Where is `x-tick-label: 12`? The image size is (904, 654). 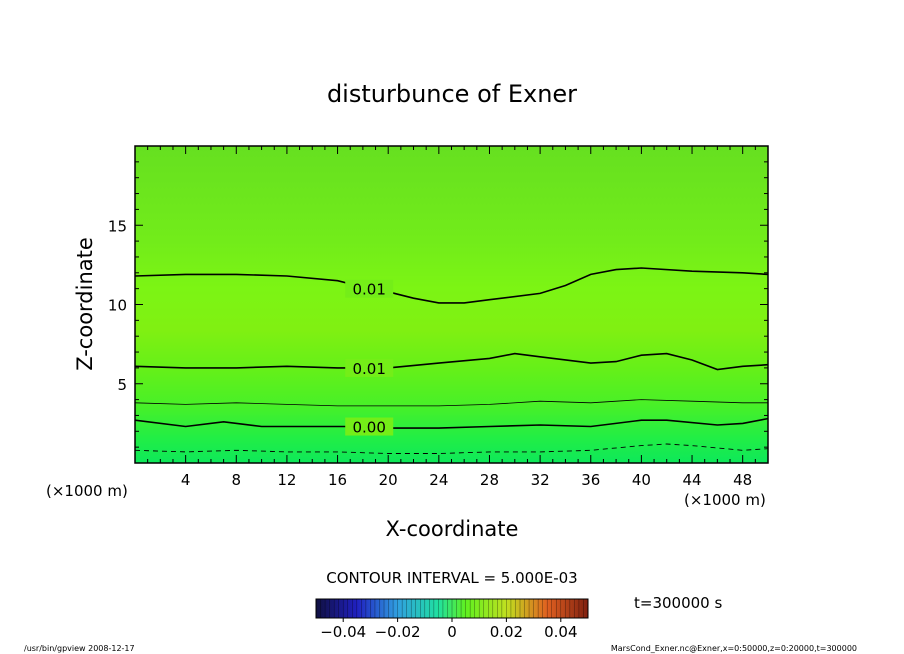
x-tick-label: 12 is located at coordinates (286, 480).